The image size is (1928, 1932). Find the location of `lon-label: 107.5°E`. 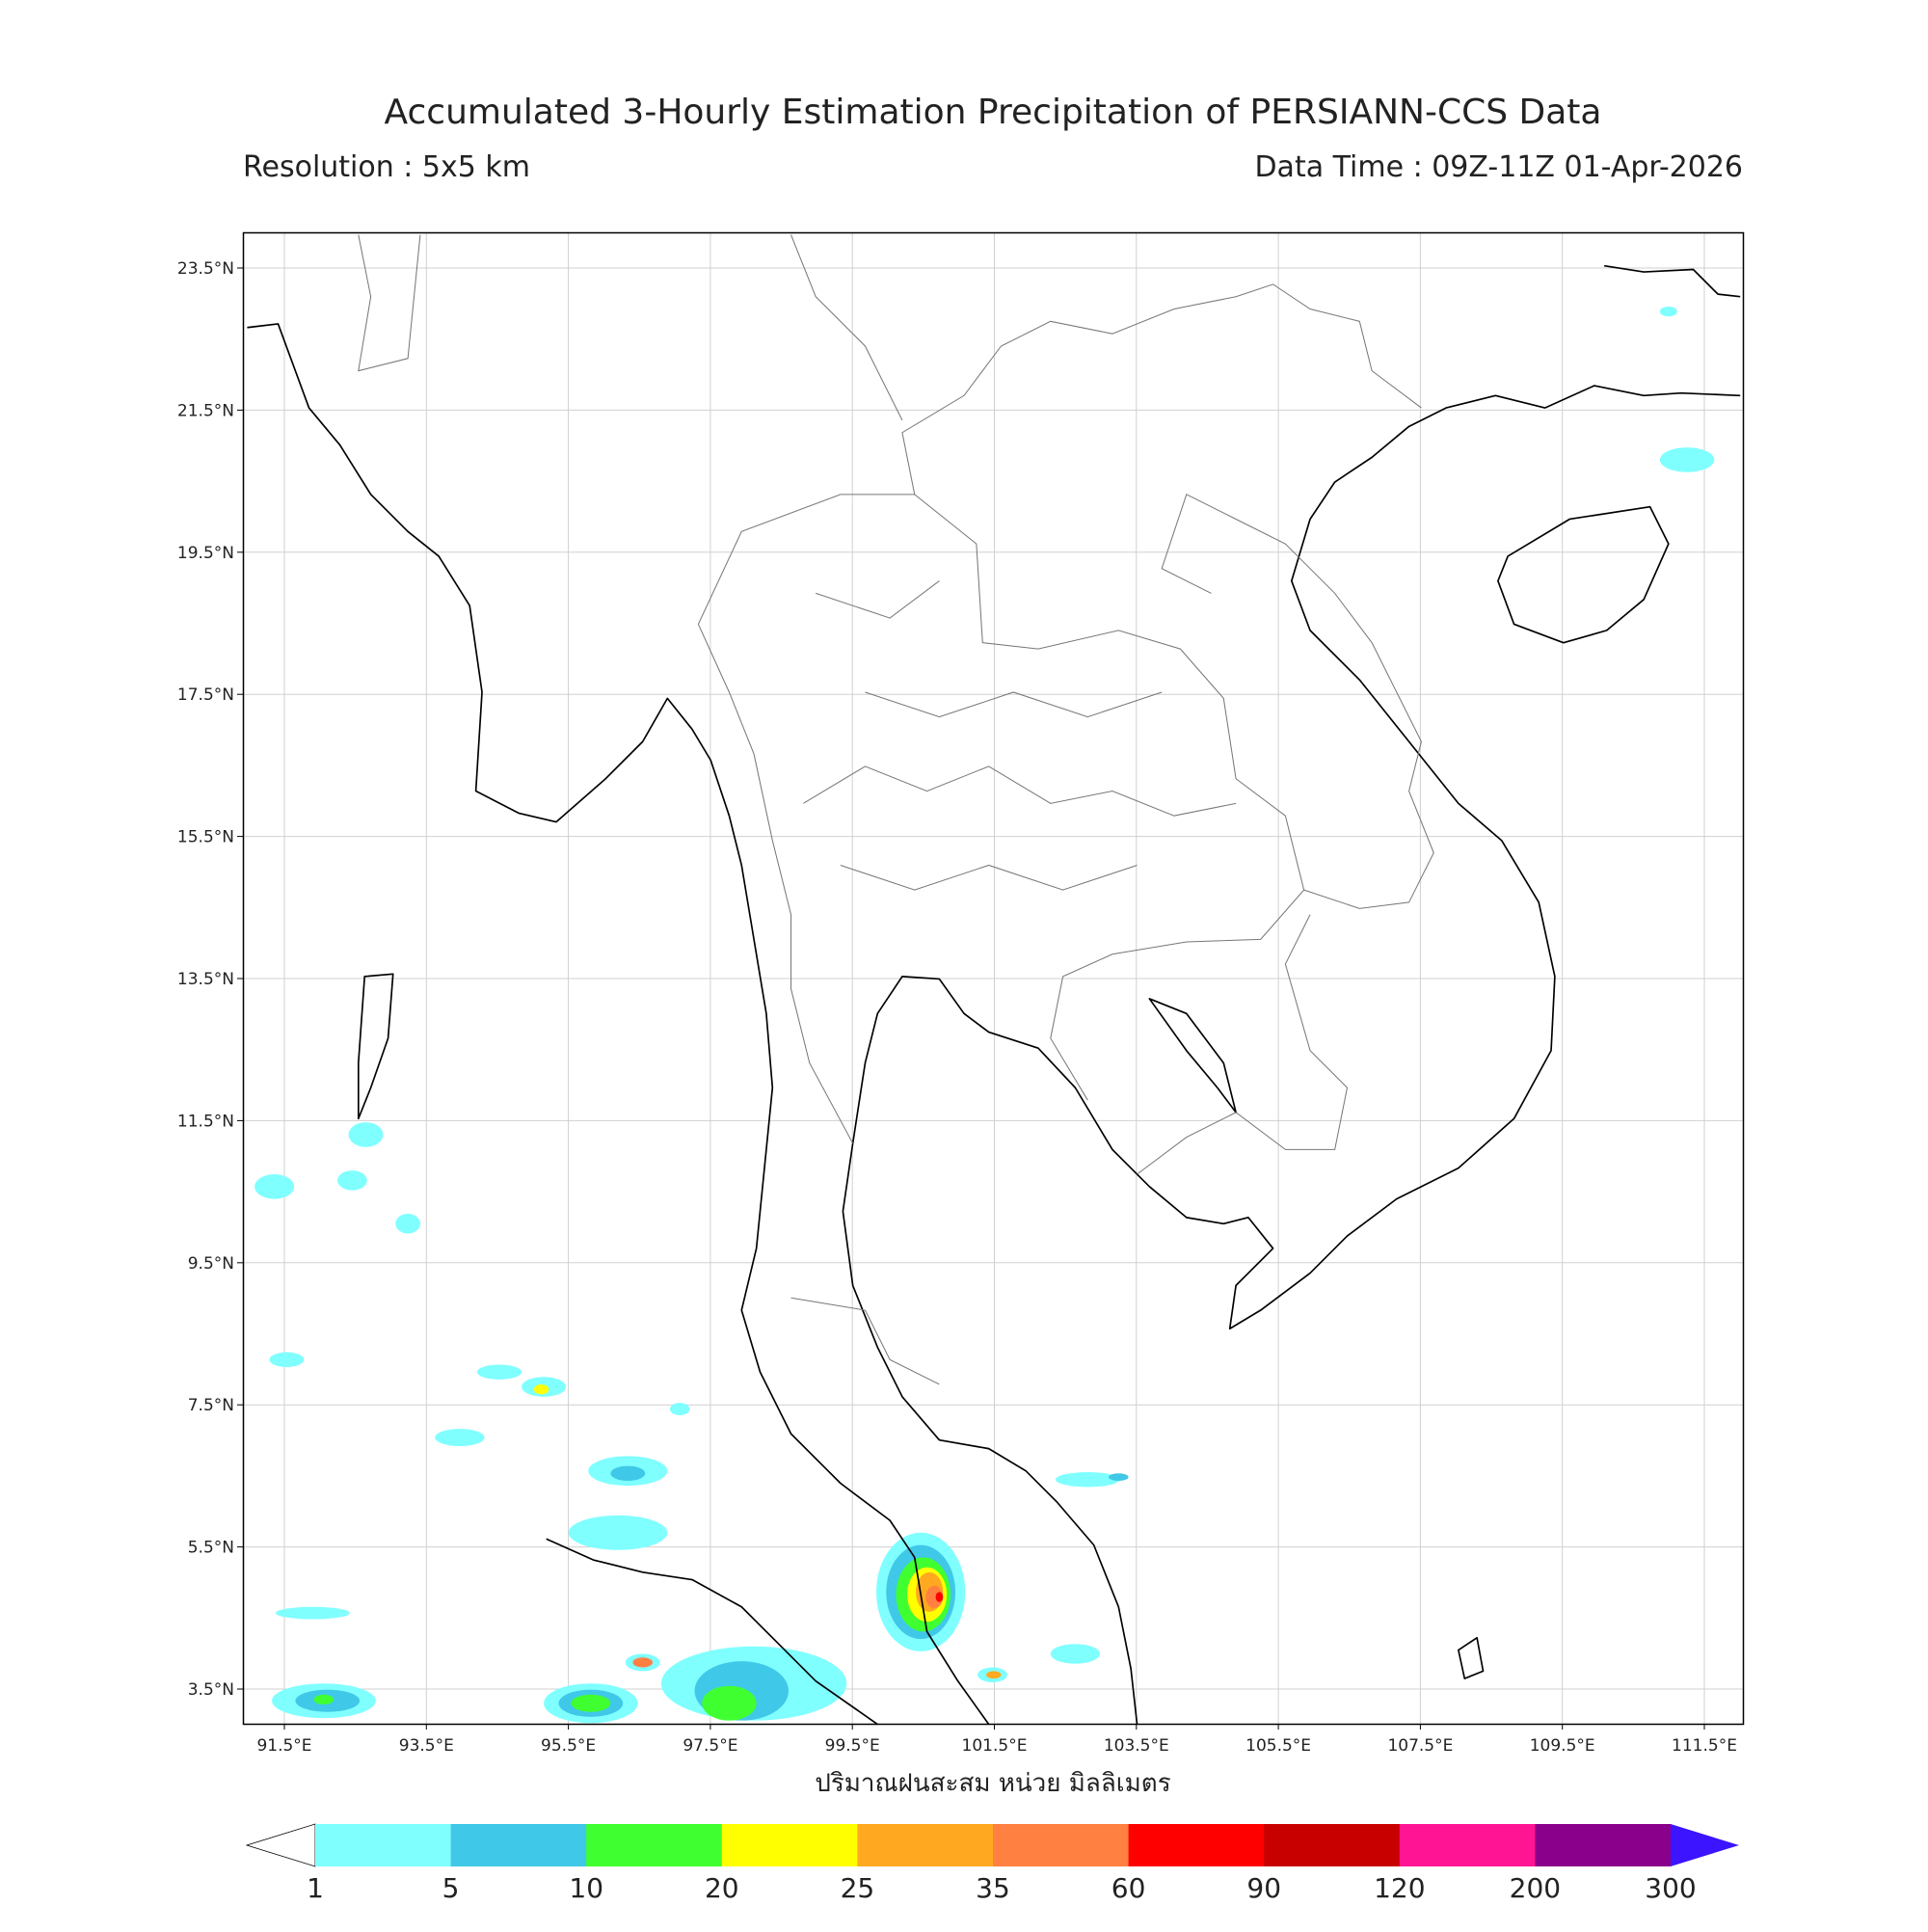

lon-label: 107.5°E is located at coordinates (1420, 1746).